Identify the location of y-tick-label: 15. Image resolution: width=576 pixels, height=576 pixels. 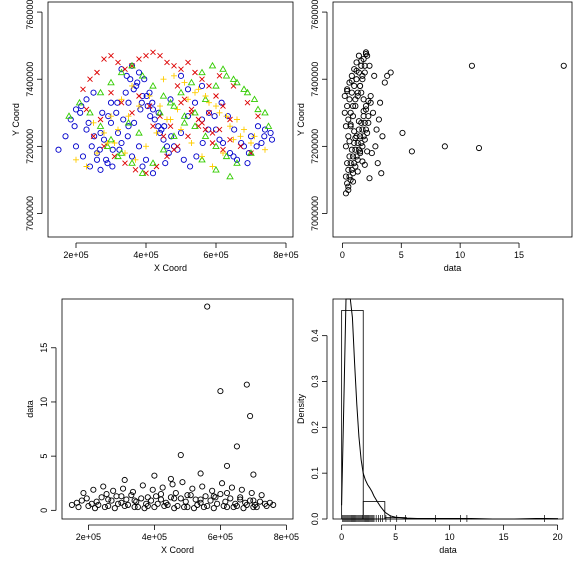
(44, 348).